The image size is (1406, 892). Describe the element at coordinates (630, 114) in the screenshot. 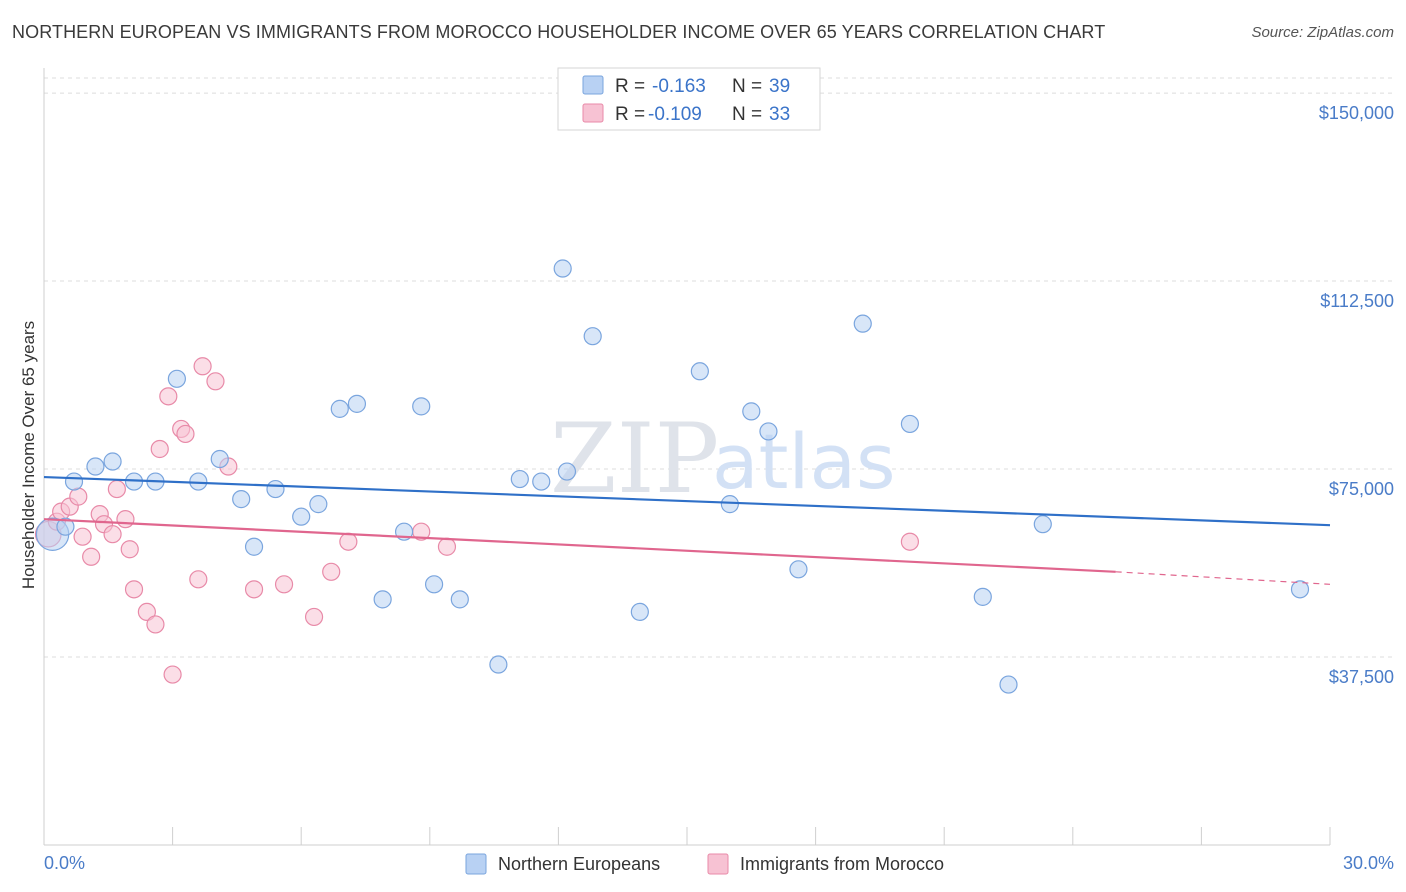

I see `legend-r-label-2: R =` at that location.